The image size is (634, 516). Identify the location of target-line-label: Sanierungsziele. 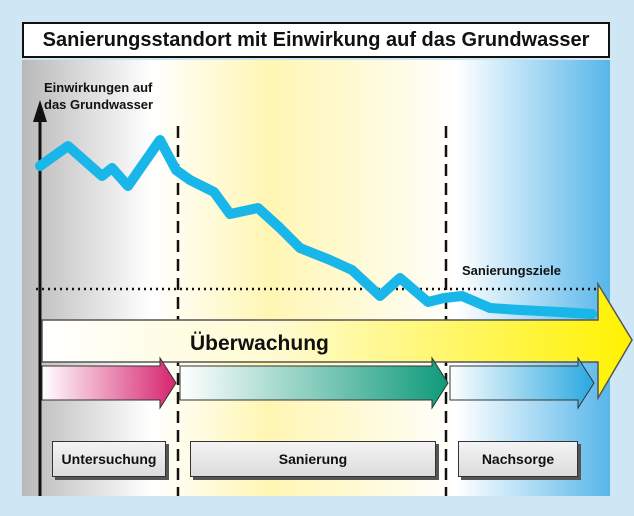
(511, 270).